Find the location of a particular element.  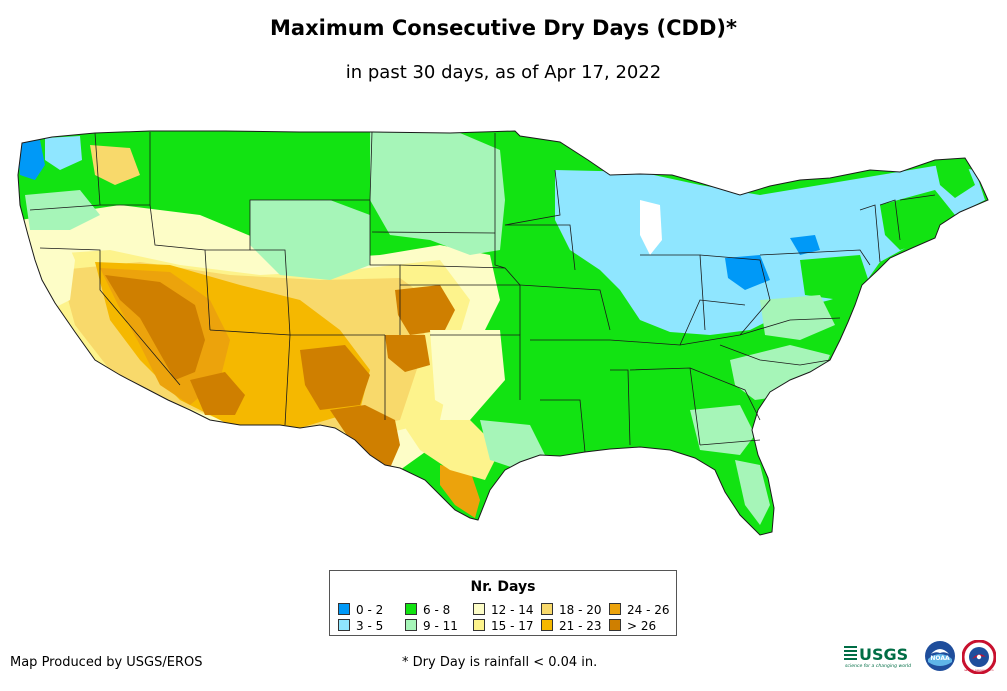

legend-item: 3 - 5 is located at coordinates (360, 625).